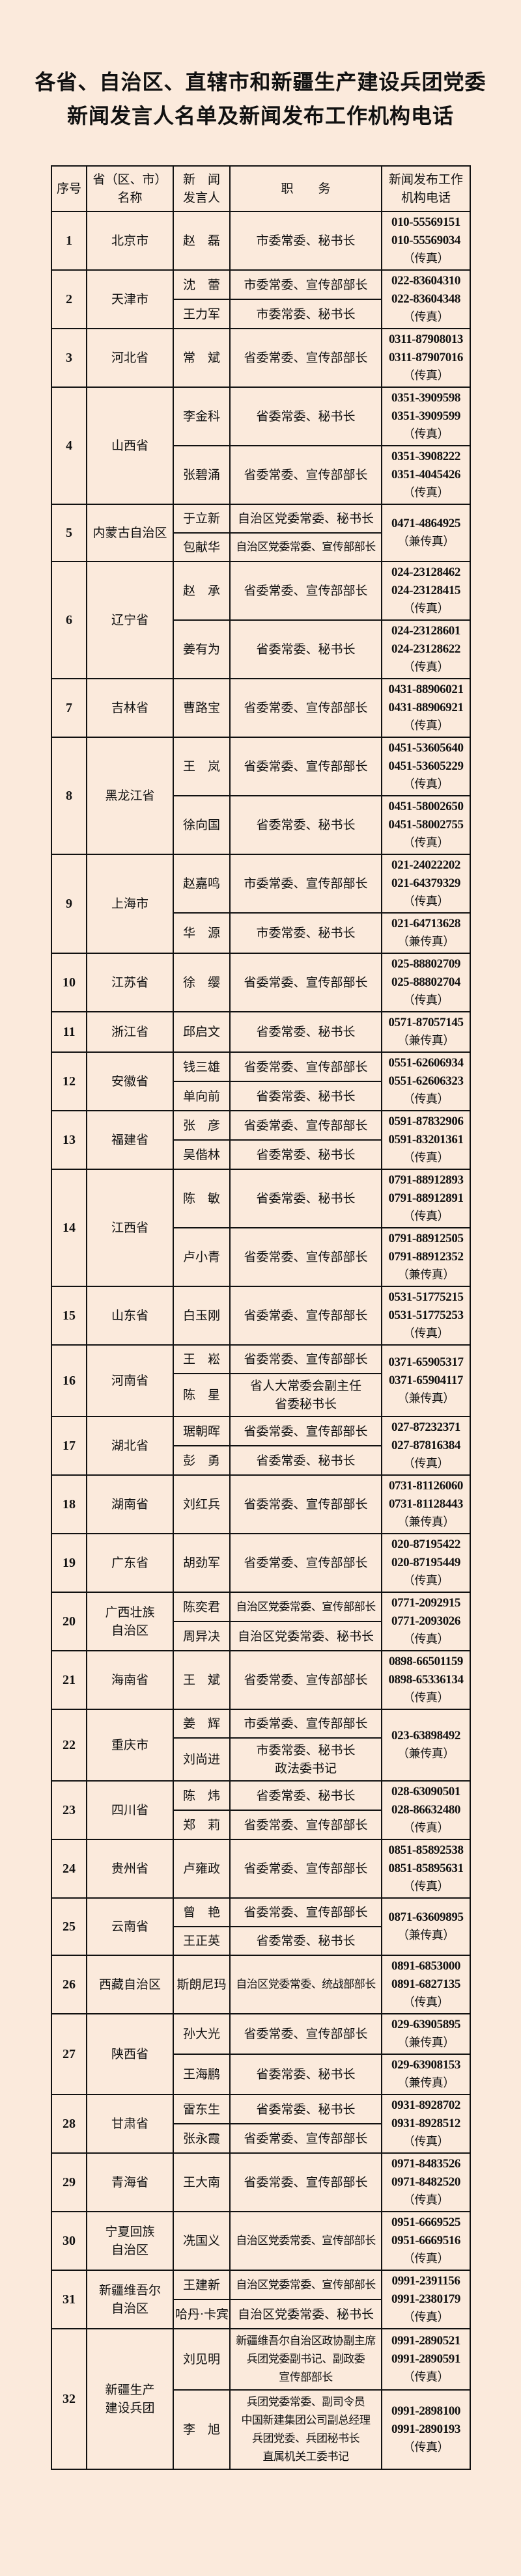 This screenshot has width=521, height=2576. Describe the element at coordinates (130, 2054) in the screenshot. I see `row-province: 陕西省` at that location.